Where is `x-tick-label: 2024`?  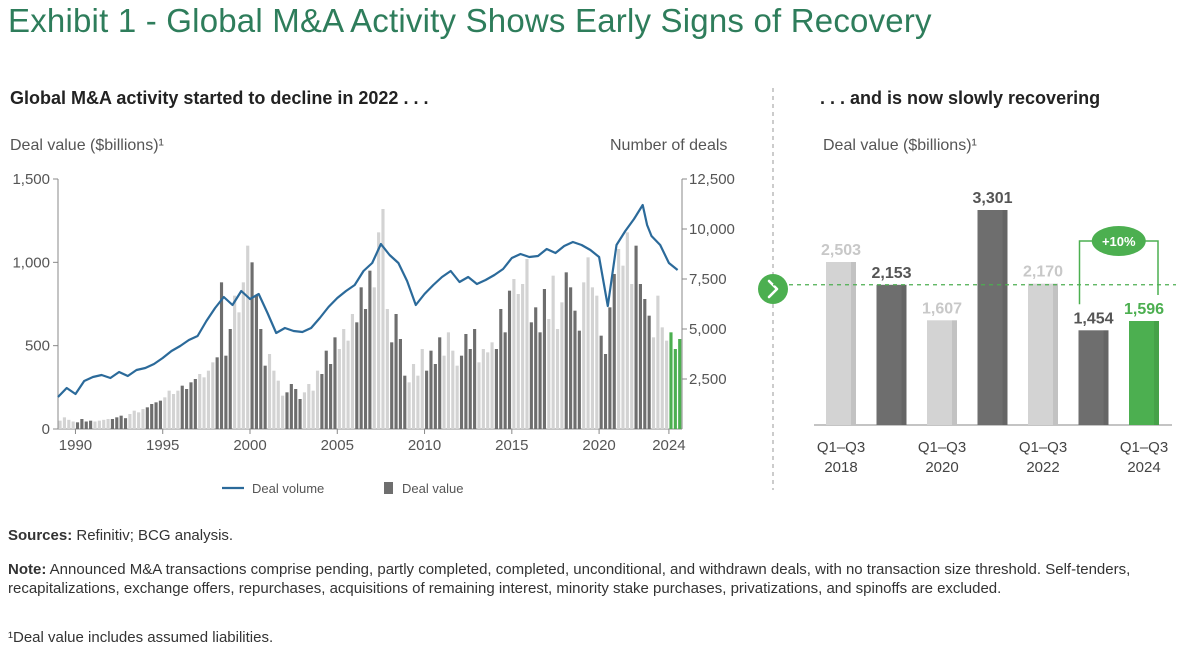
x-tick-label: 2024 is located at coordinates (668, 445).